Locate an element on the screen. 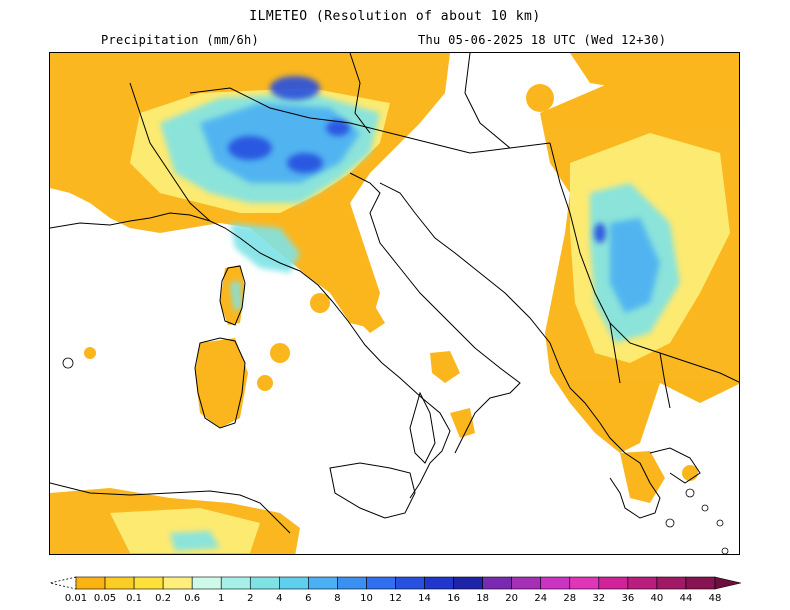  legend-tick-label: 18 is located at coordinates (482, 598).